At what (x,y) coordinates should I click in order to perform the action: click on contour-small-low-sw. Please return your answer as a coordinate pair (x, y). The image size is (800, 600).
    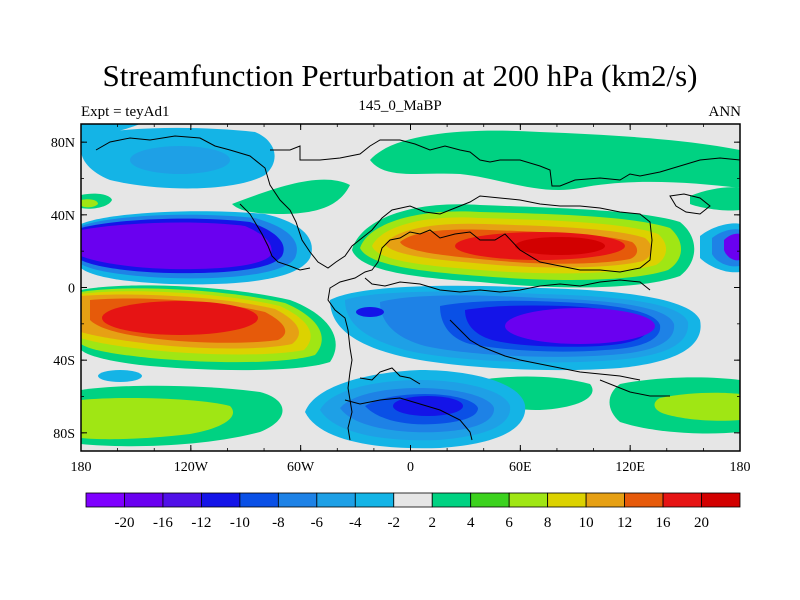
    Looking at the image, I should click on (120, 376).